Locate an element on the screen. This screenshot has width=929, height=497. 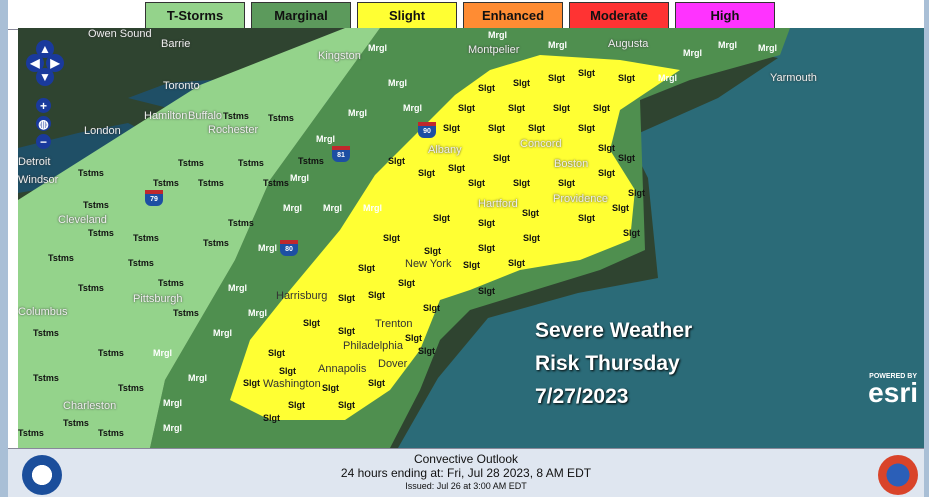
city-label: Detroit is located at coordinates (34, 162).